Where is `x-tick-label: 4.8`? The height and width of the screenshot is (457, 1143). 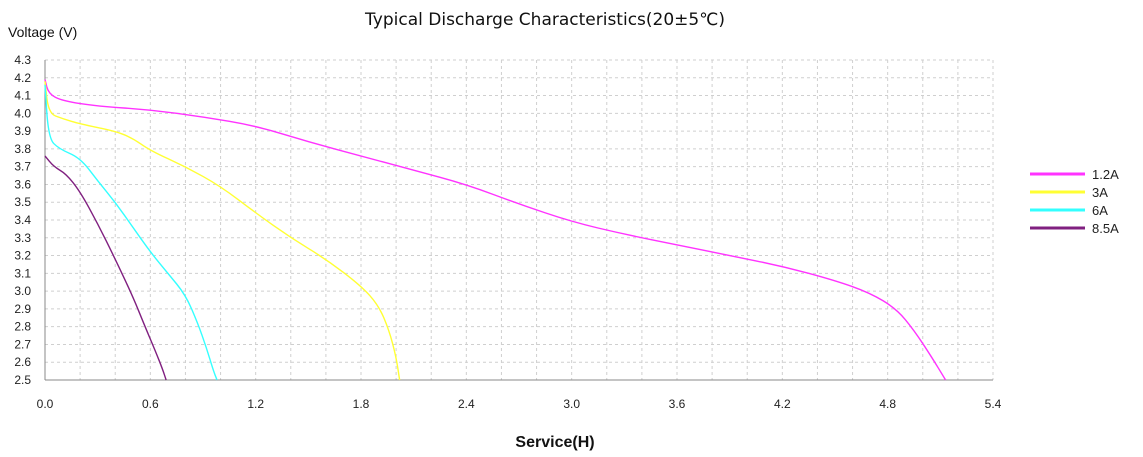 x-tick-label: 4.8 is located at coordinates (887, 404).